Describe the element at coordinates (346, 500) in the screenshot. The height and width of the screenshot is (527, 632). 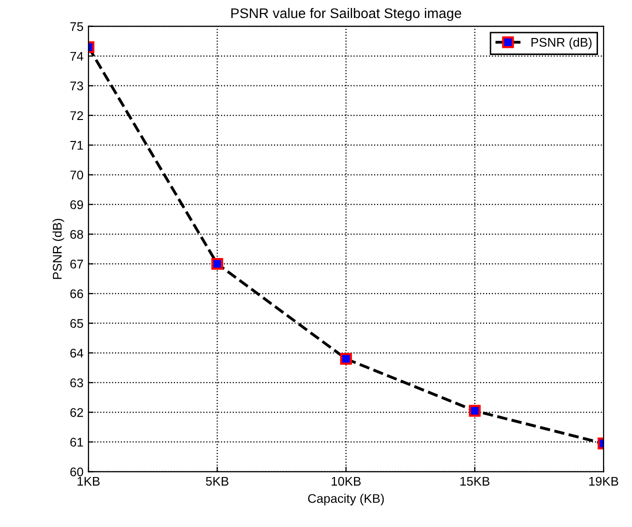
I see `x-axis-title: Capacity (KB)` at that location.